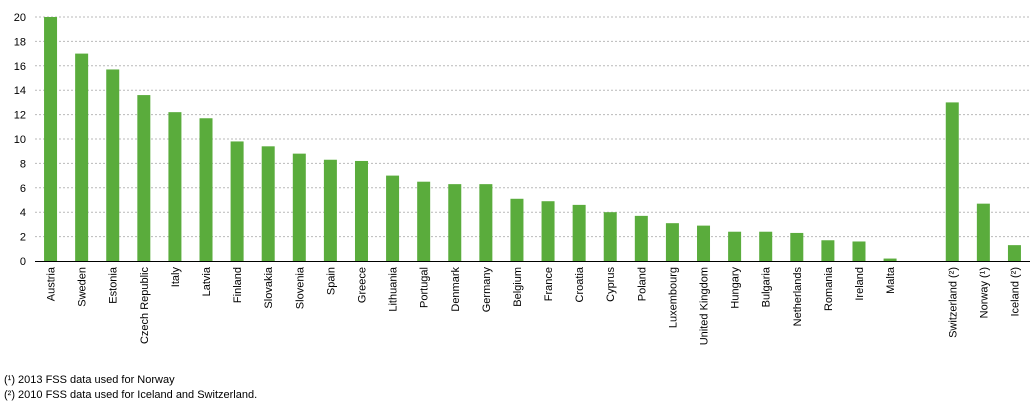 The height and width of the screenshot is (410, 1034). What do you see at coordinates (269, 287) in the screenshot?
I see `x-tick-label: Slovakia` at bounding box center [269, 287].